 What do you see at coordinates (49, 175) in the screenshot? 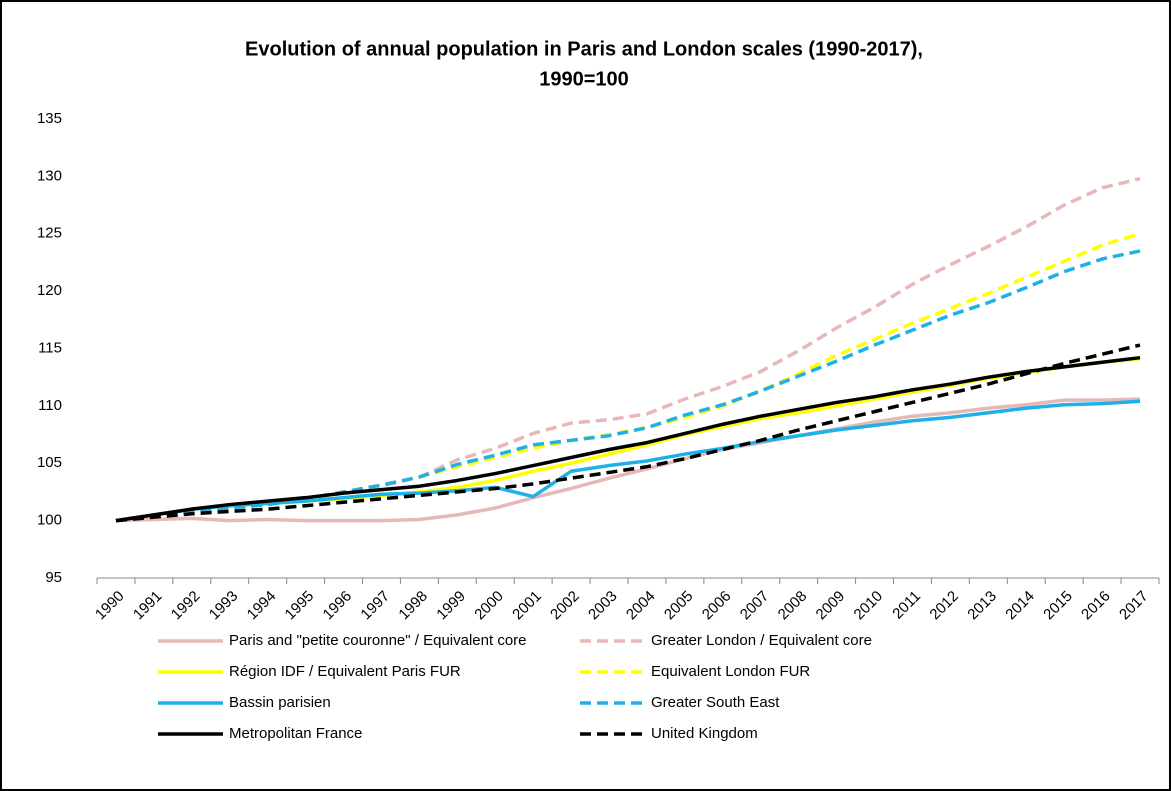
I see `y-tick-label: 130` at bounding box center [49, 175].